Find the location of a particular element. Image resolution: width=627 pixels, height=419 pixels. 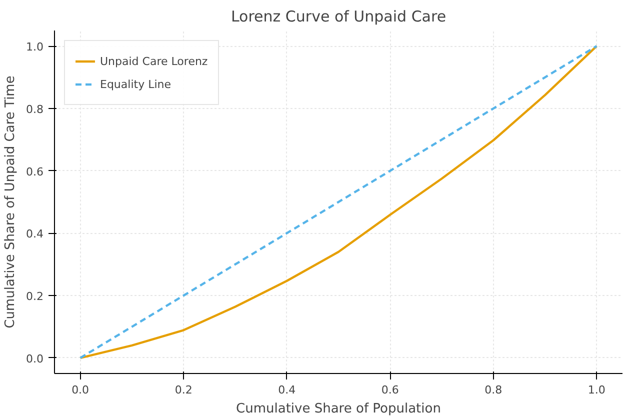

y-tick-label: 0.6 is located at coordinates (35, 171).